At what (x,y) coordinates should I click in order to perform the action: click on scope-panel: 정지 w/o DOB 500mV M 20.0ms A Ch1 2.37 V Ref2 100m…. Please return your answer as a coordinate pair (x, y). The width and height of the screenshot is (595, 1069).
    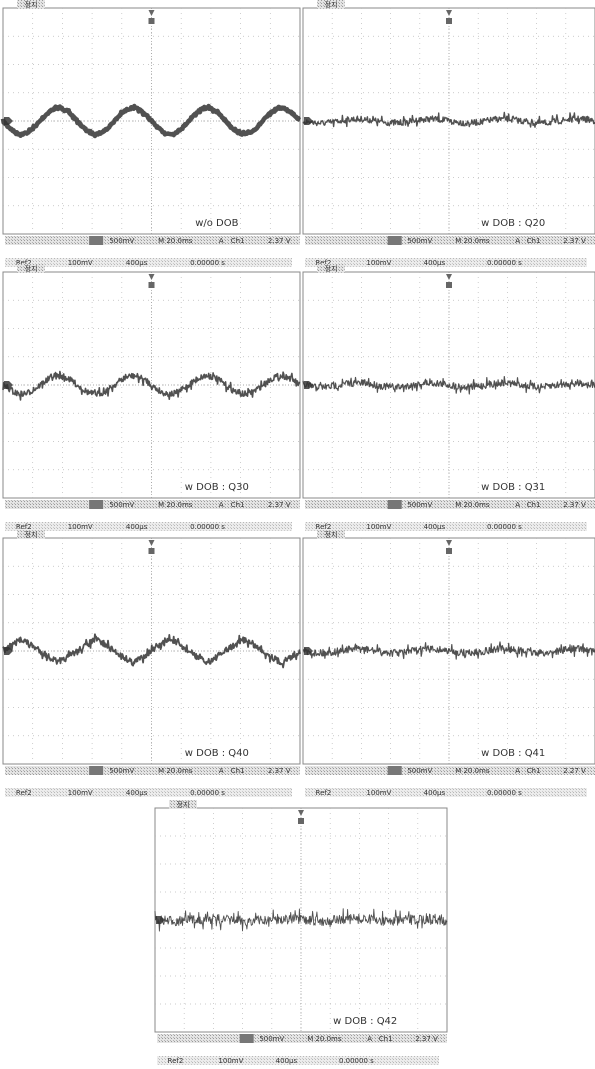
    Looking at the image, I should click on (151, 133).